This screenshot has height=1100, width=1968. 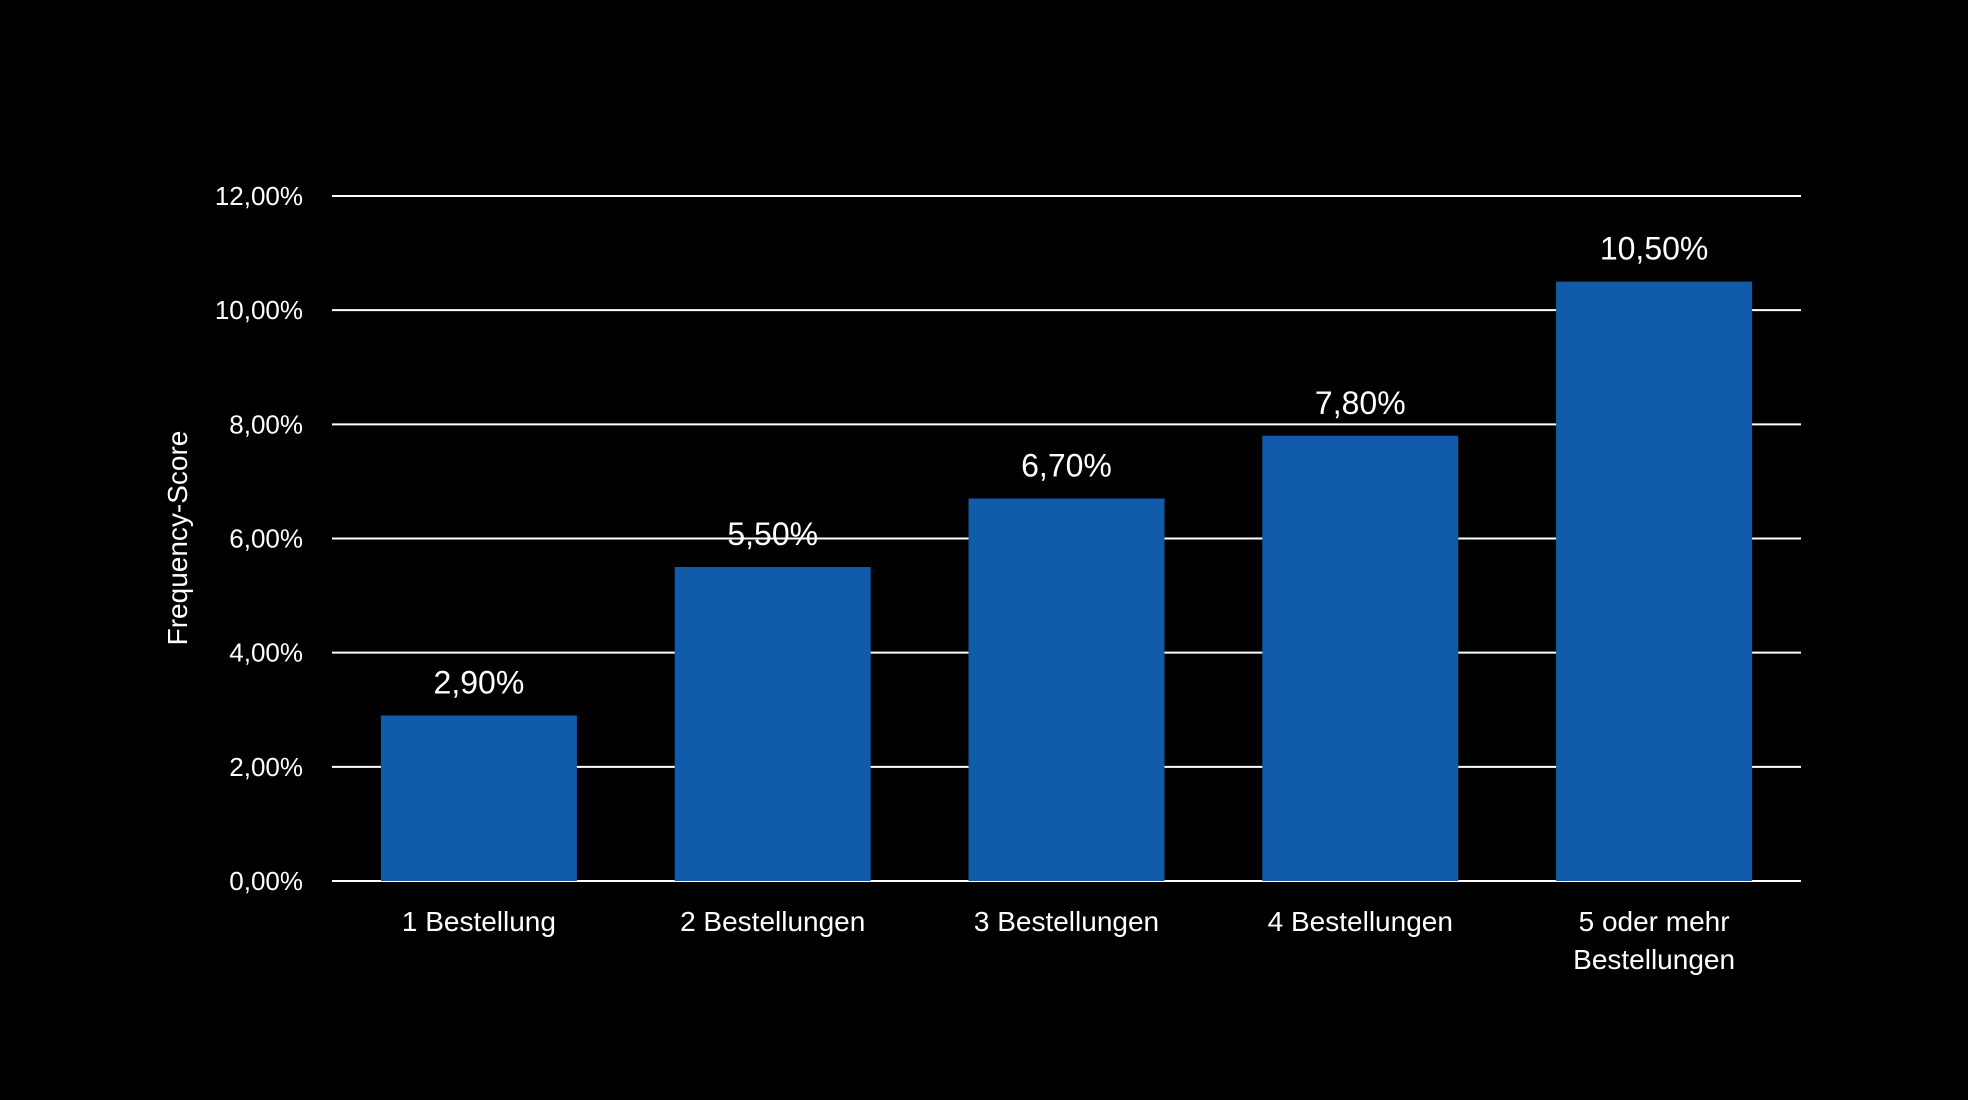 What do you see at coordinates (259, 310) in the screenshot?
I see `y-tick-label: 10,00%` at bounding box center [259, 310].